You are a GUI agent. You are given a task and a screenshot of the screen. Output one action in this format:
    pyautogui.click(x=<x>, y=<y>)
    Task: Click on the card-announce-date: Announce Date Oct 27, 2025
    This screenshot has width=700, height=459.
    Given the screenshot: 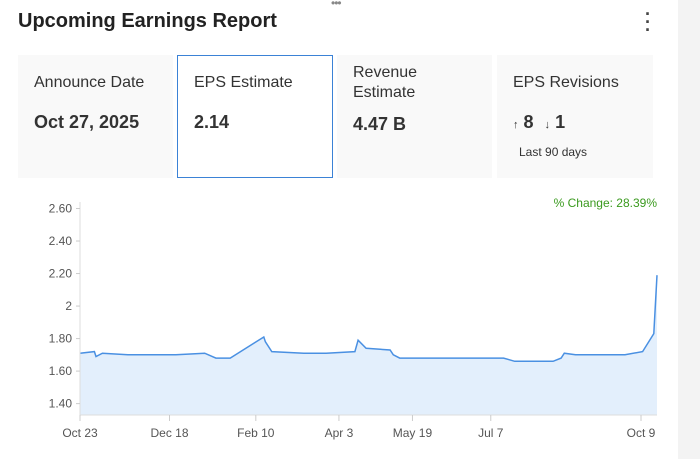 What is the action you would take?
    pyautogui.click(x=95, y=116)
    